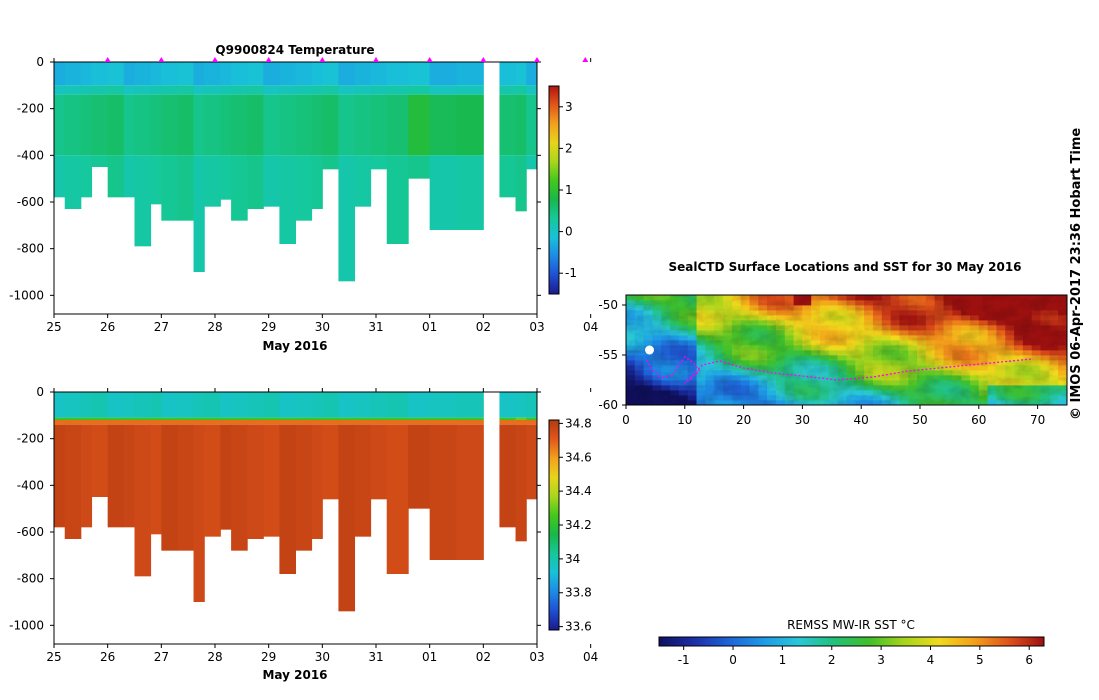 The height and width of the screenshot is (700, 1099). What do you see at coordinates (590, 327) in the screenshot?
I see `x-tick-label: 04` at bounding box center [590, 327].